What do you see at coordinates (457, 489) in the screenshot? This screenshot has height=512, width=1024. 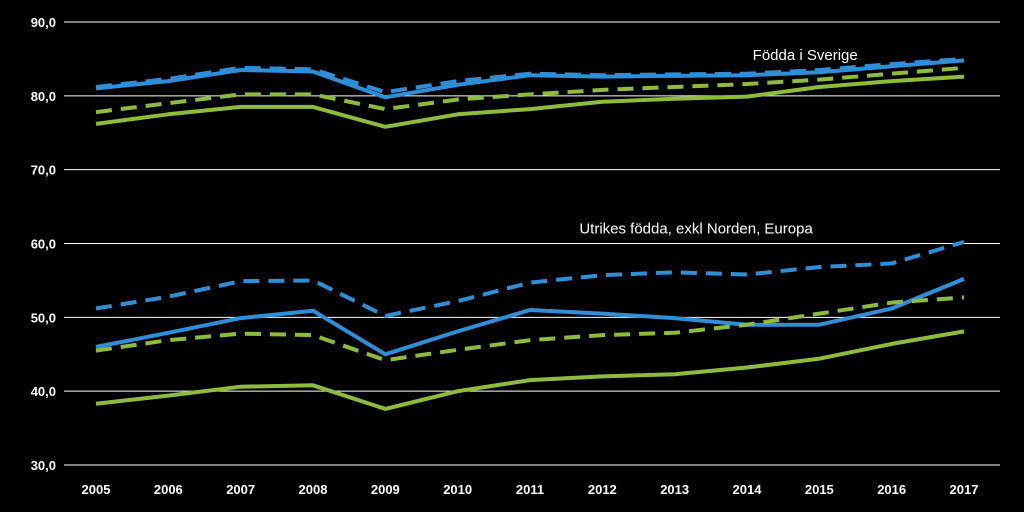 I see `x-tick-label: 2010` at bounding box center [457, 489].